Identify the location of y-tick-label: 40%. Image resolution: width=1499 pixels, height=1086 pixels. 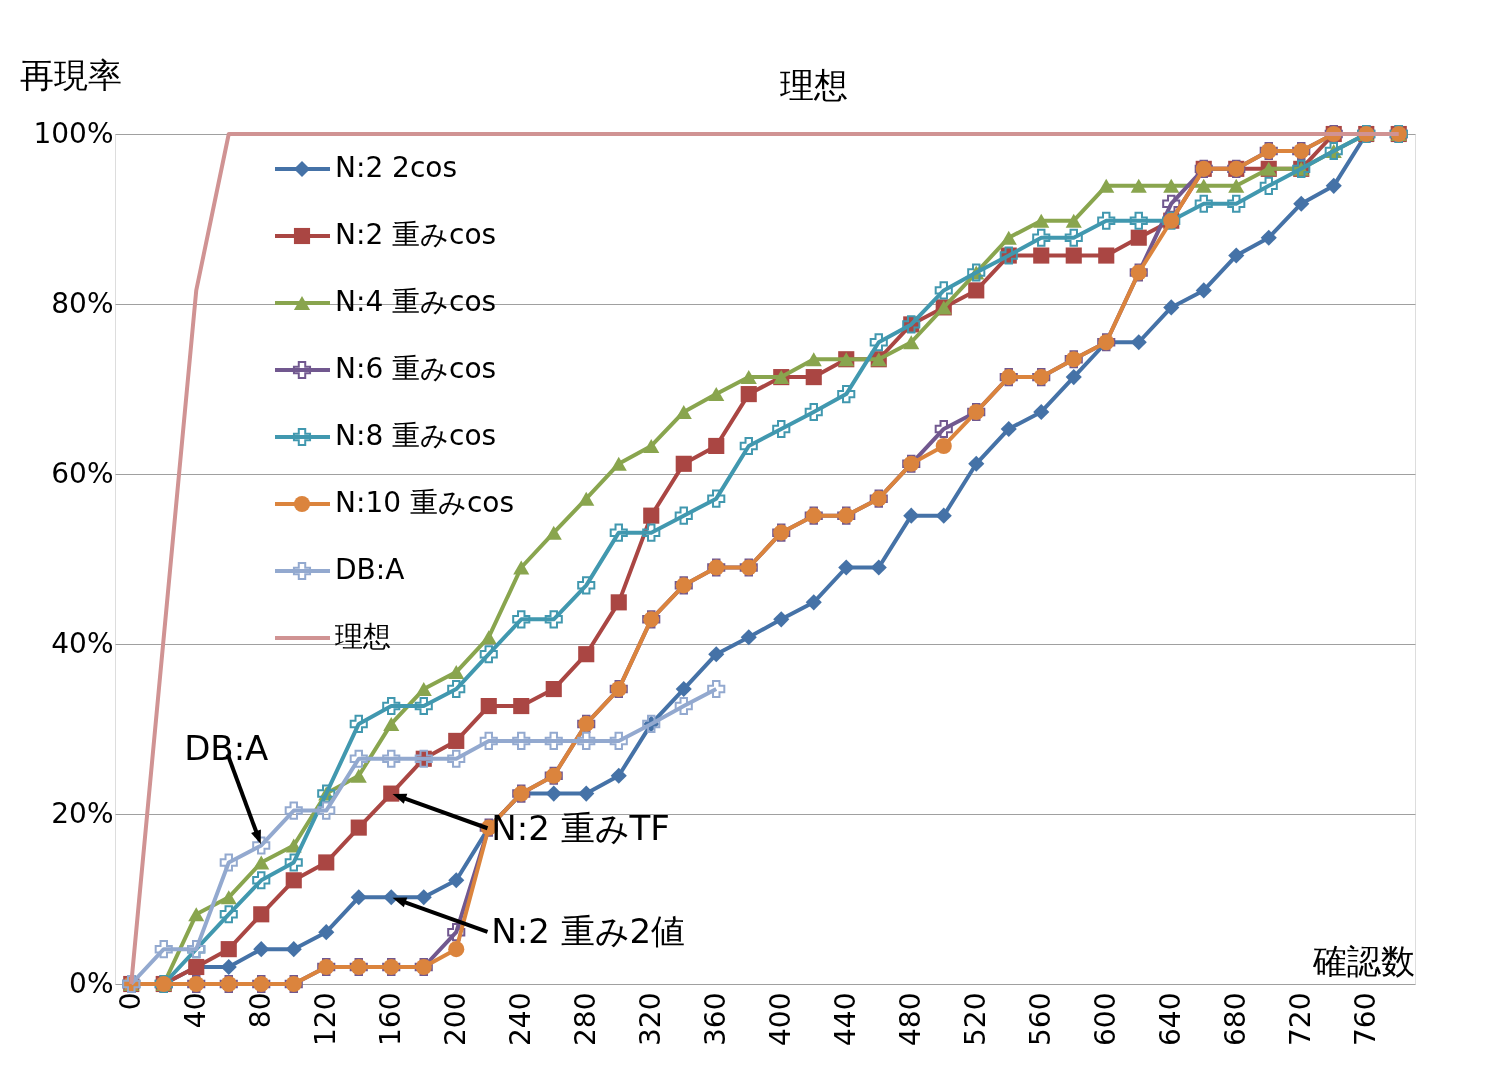
(82, 643).